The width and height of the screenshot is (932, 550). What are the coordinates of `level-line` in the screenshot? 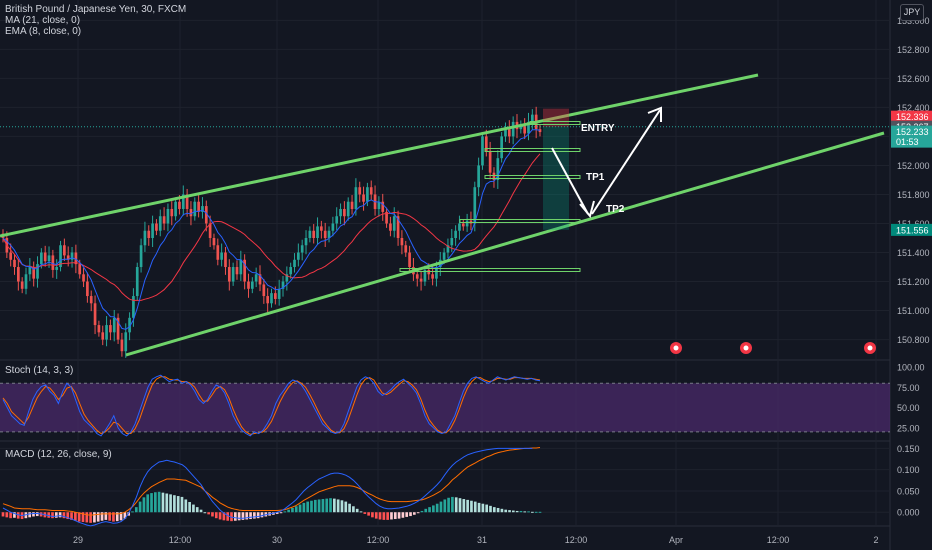 It's located at (520, 221).